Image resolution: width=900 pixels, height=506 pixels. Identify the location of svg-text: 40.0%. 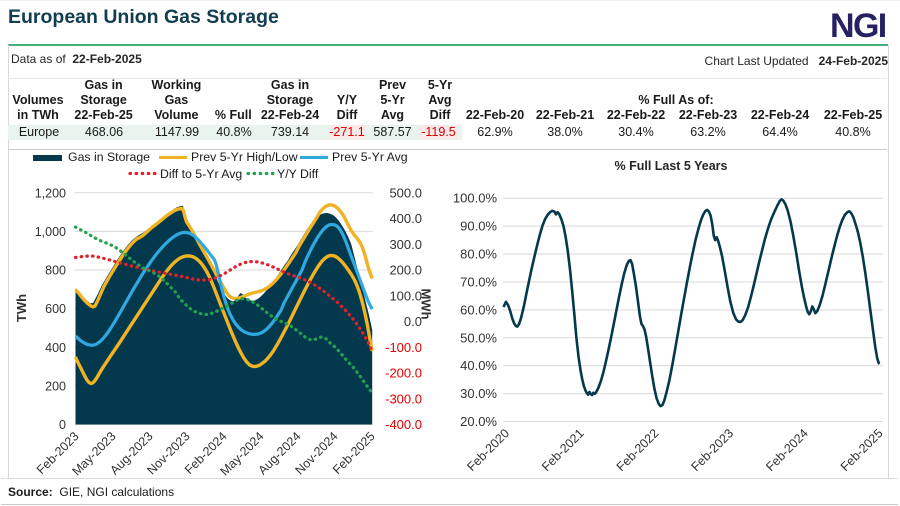
(478, 365).